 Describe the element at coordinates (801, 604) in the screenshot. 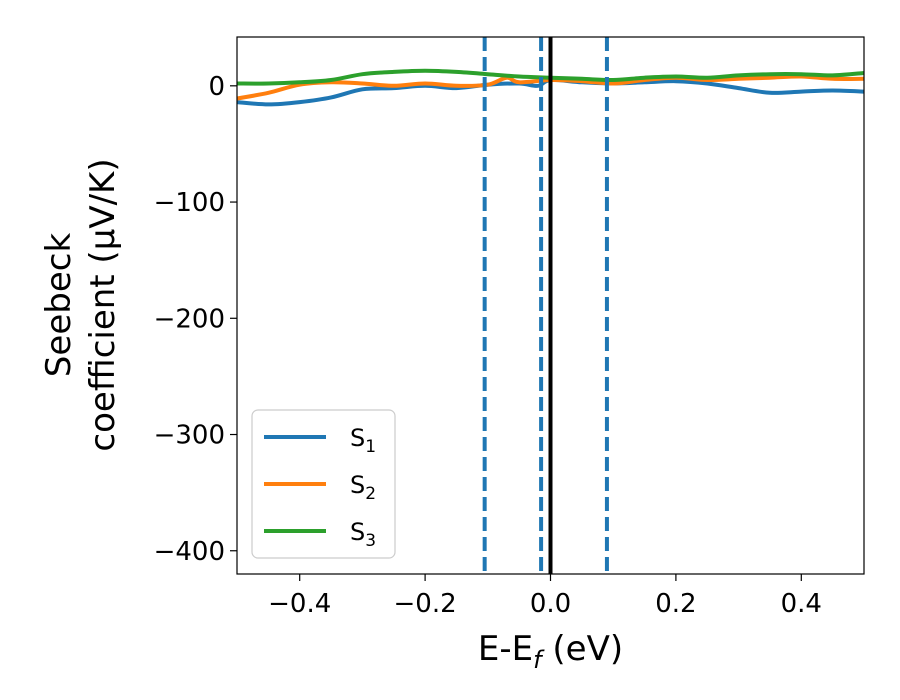

I see `x-tick-label: 0.4` at that location.